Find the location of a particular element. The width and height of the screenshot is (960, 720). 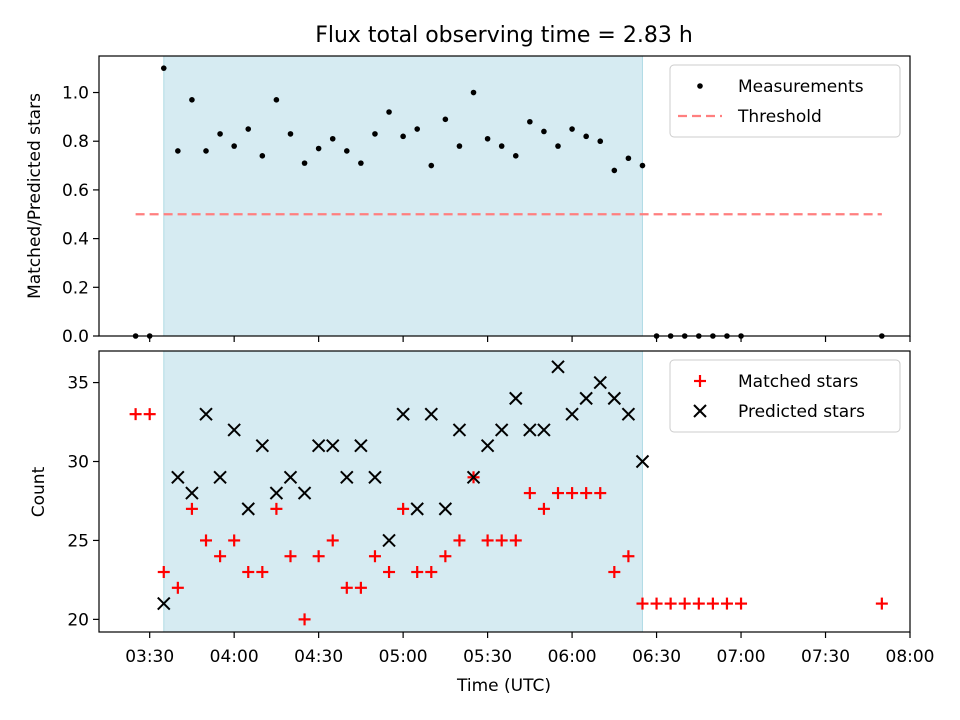

top-y-tick-label: 1.0 is located at coordinates (75, 94).